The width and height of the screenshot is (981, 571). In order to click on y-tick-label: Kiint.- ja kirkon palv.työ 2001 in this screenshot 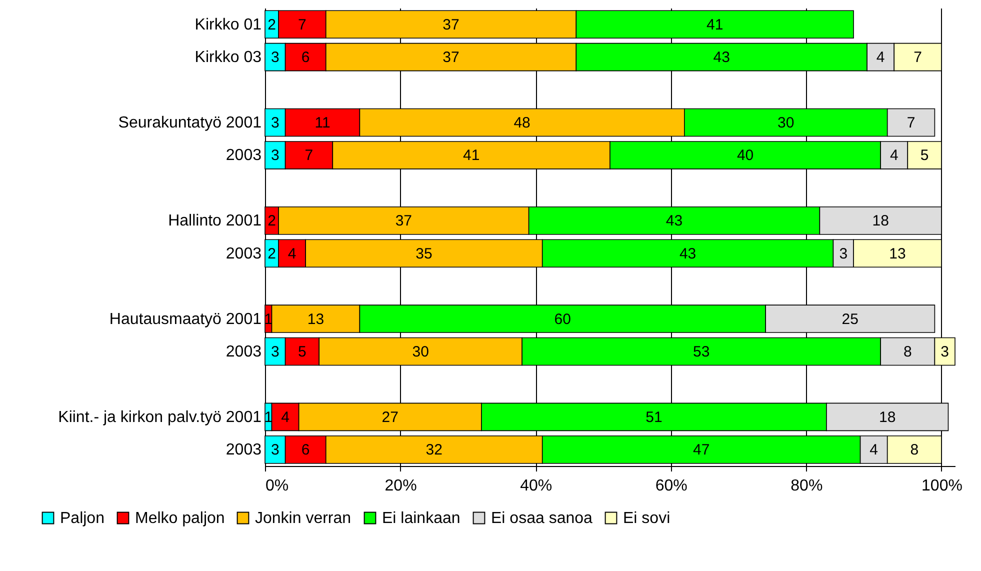, I will do `click(160, 417)`.